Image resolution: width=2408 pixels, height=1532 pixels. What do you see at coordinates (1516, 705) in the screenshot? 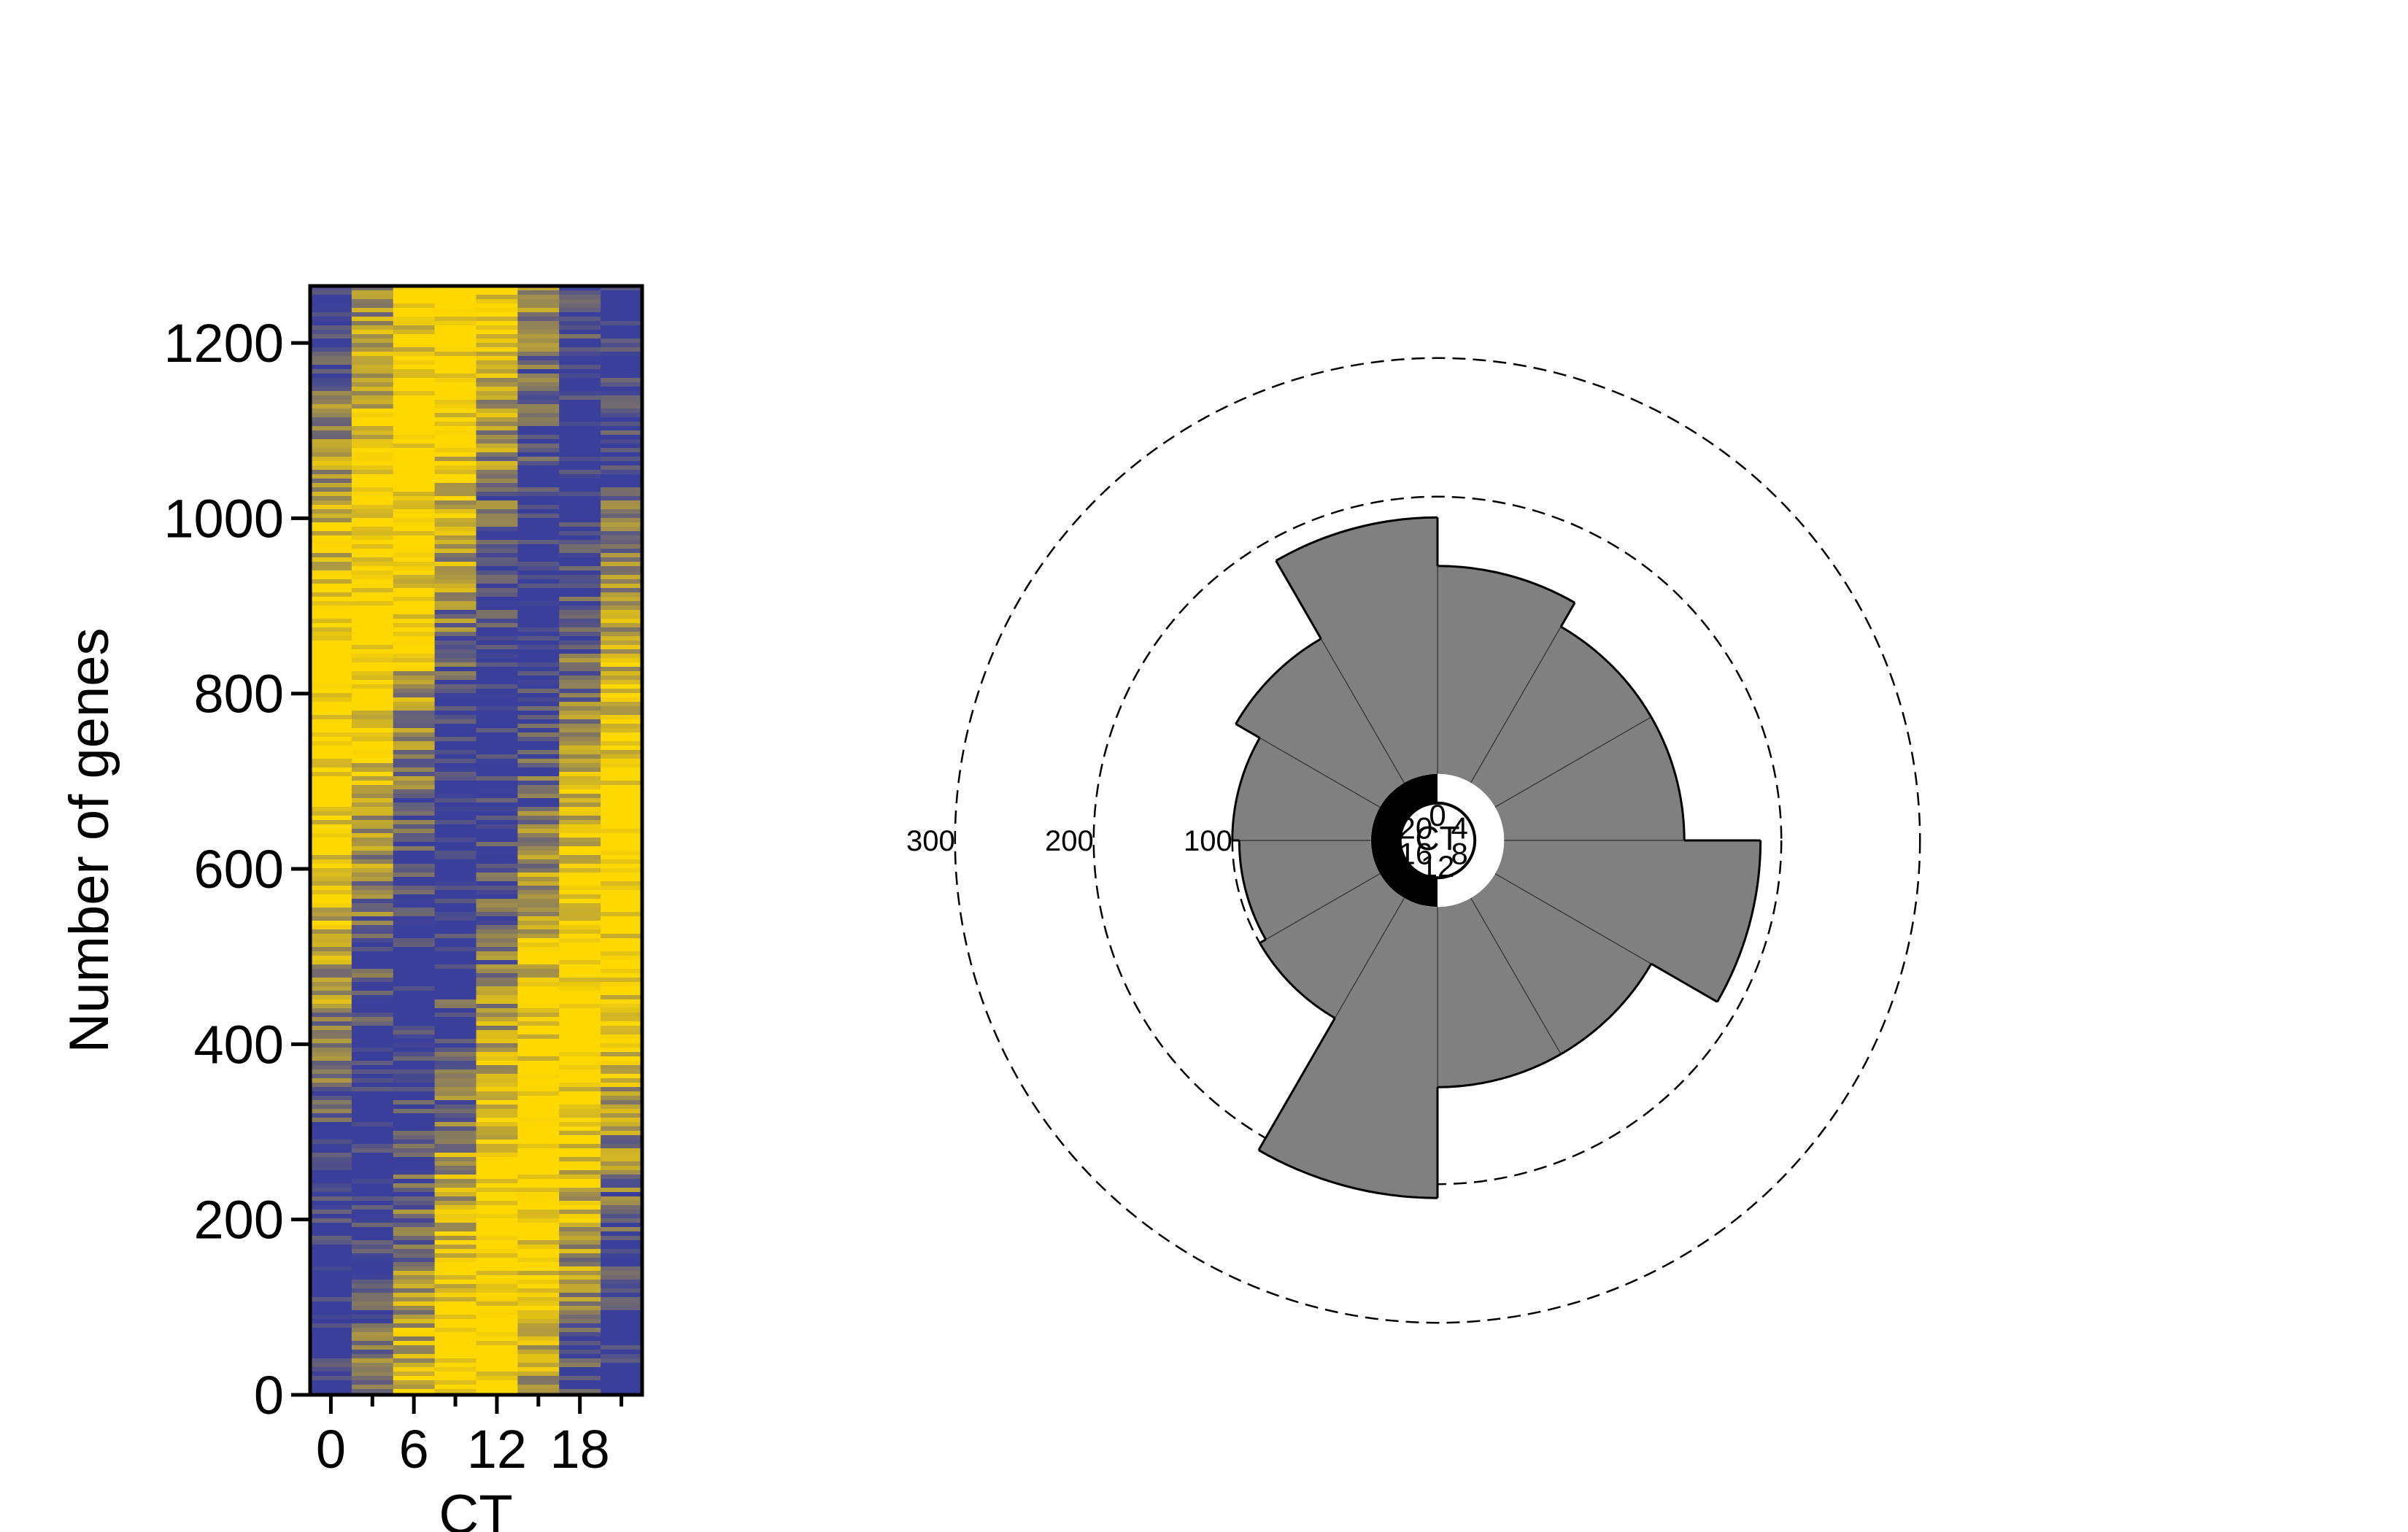
I see `polar-bar-edge` at bounding box center [1516, 705].